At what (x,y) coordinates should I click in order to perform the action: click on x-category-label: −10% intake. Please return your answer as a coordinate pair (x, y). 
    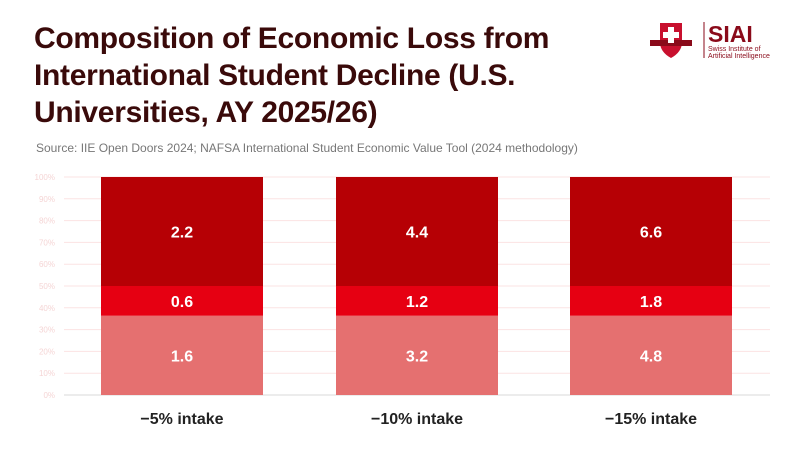
    Looking at the image, I should click on (417, 419).